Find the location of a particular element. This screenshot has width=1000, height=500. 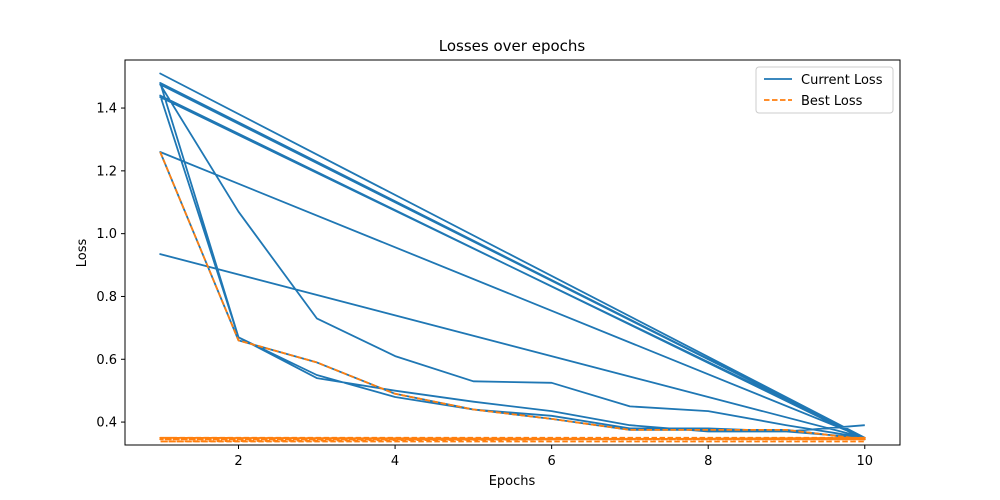

y-tick-label: 0.6 is located at coordinates (106, 360).